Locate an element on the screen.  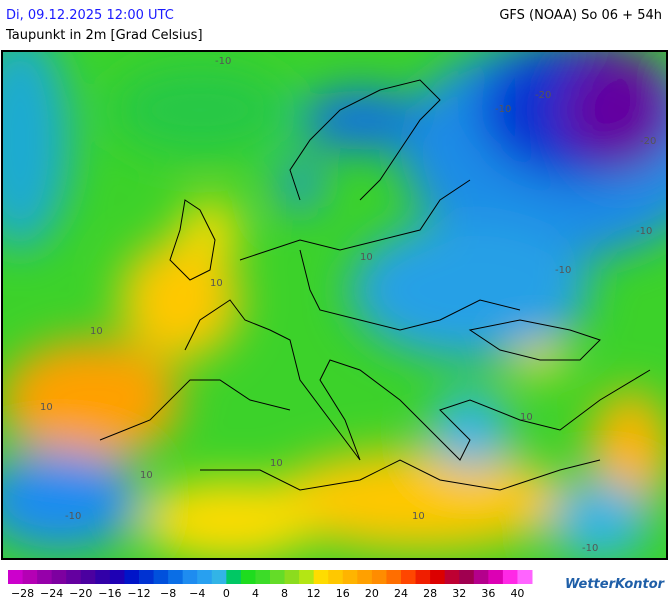
legend-label: 36 is located at coordinates (488, 593).